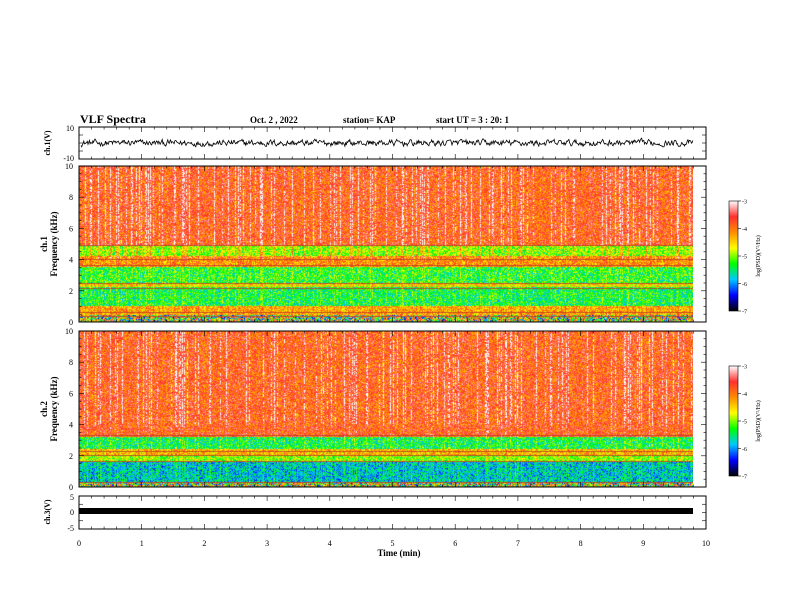 This screenshot has height=612, width=792. I want to click on ch1-spectrogram-yticklabels: 0 2 4 6 8 10, so click(69, 244).